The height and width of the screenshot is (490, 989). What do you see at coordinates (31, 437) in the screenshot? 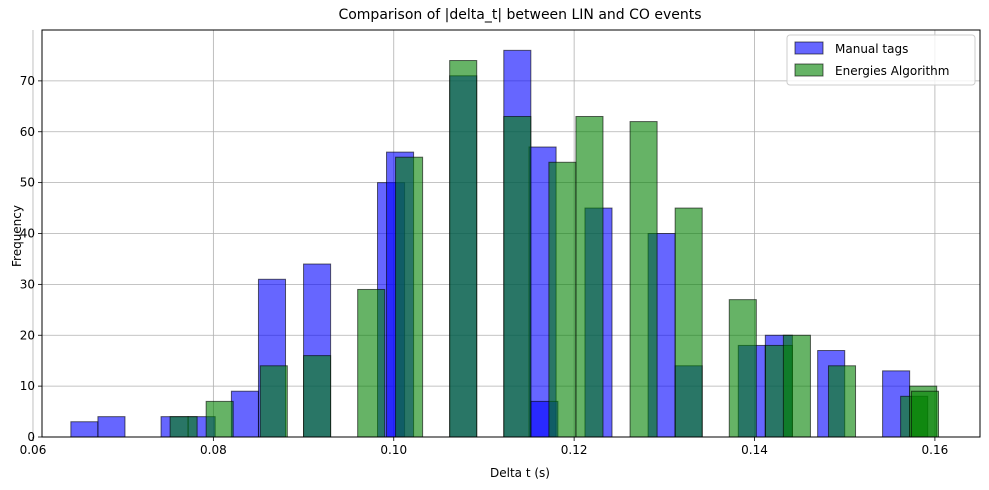
I see `y-tick-label: 0` at bounding box center [31, 437].